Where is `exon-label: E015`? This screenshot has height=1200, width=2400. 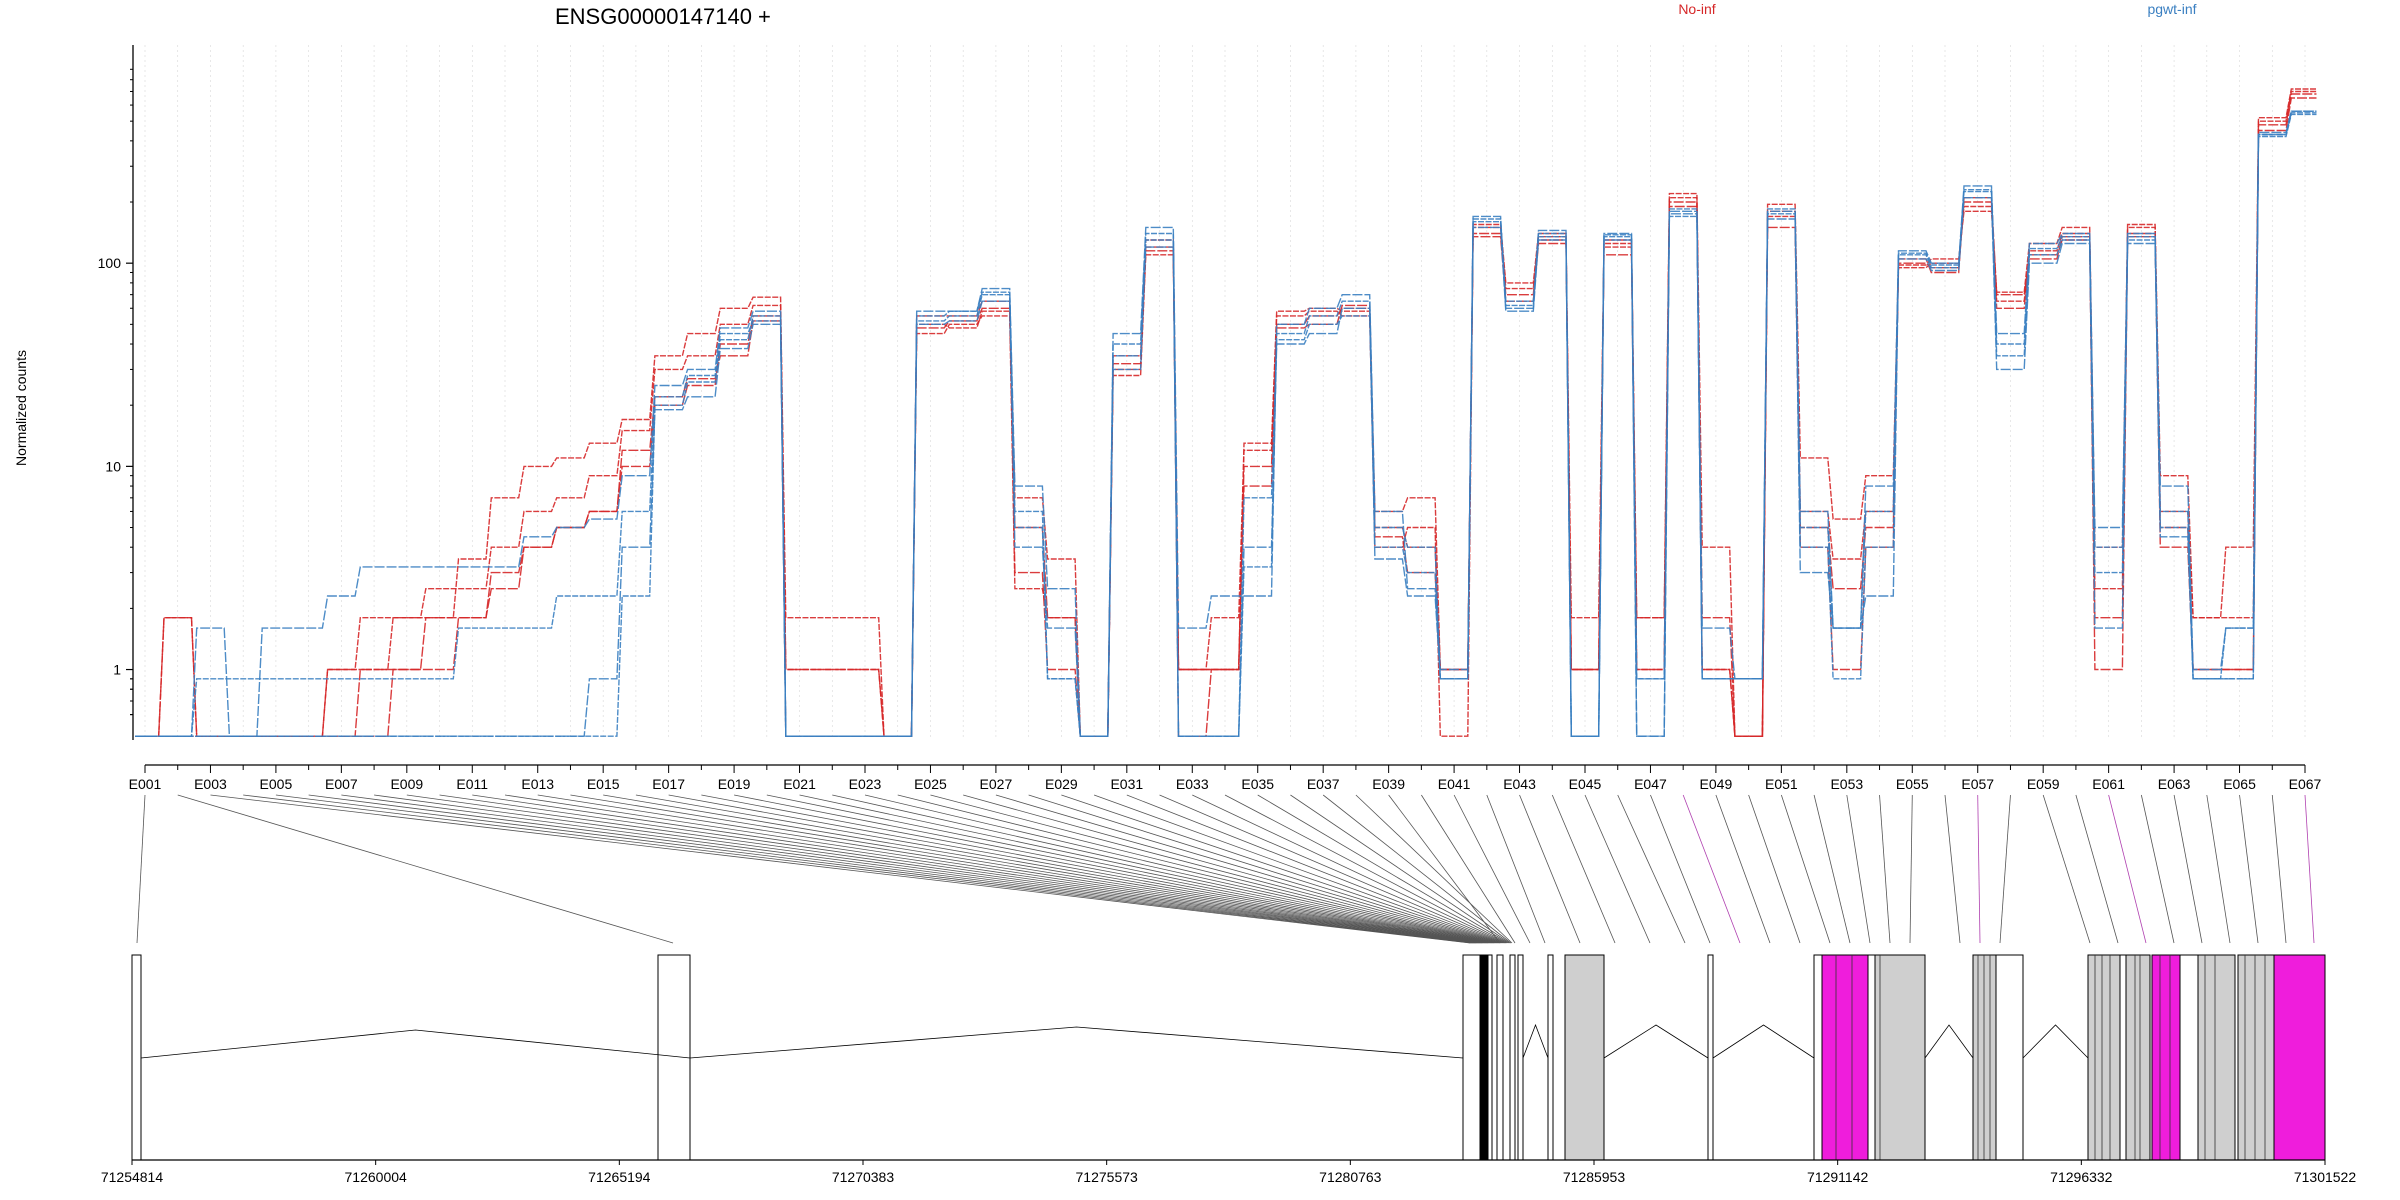
exon-label: E015 is located at coordinates (603, 784).